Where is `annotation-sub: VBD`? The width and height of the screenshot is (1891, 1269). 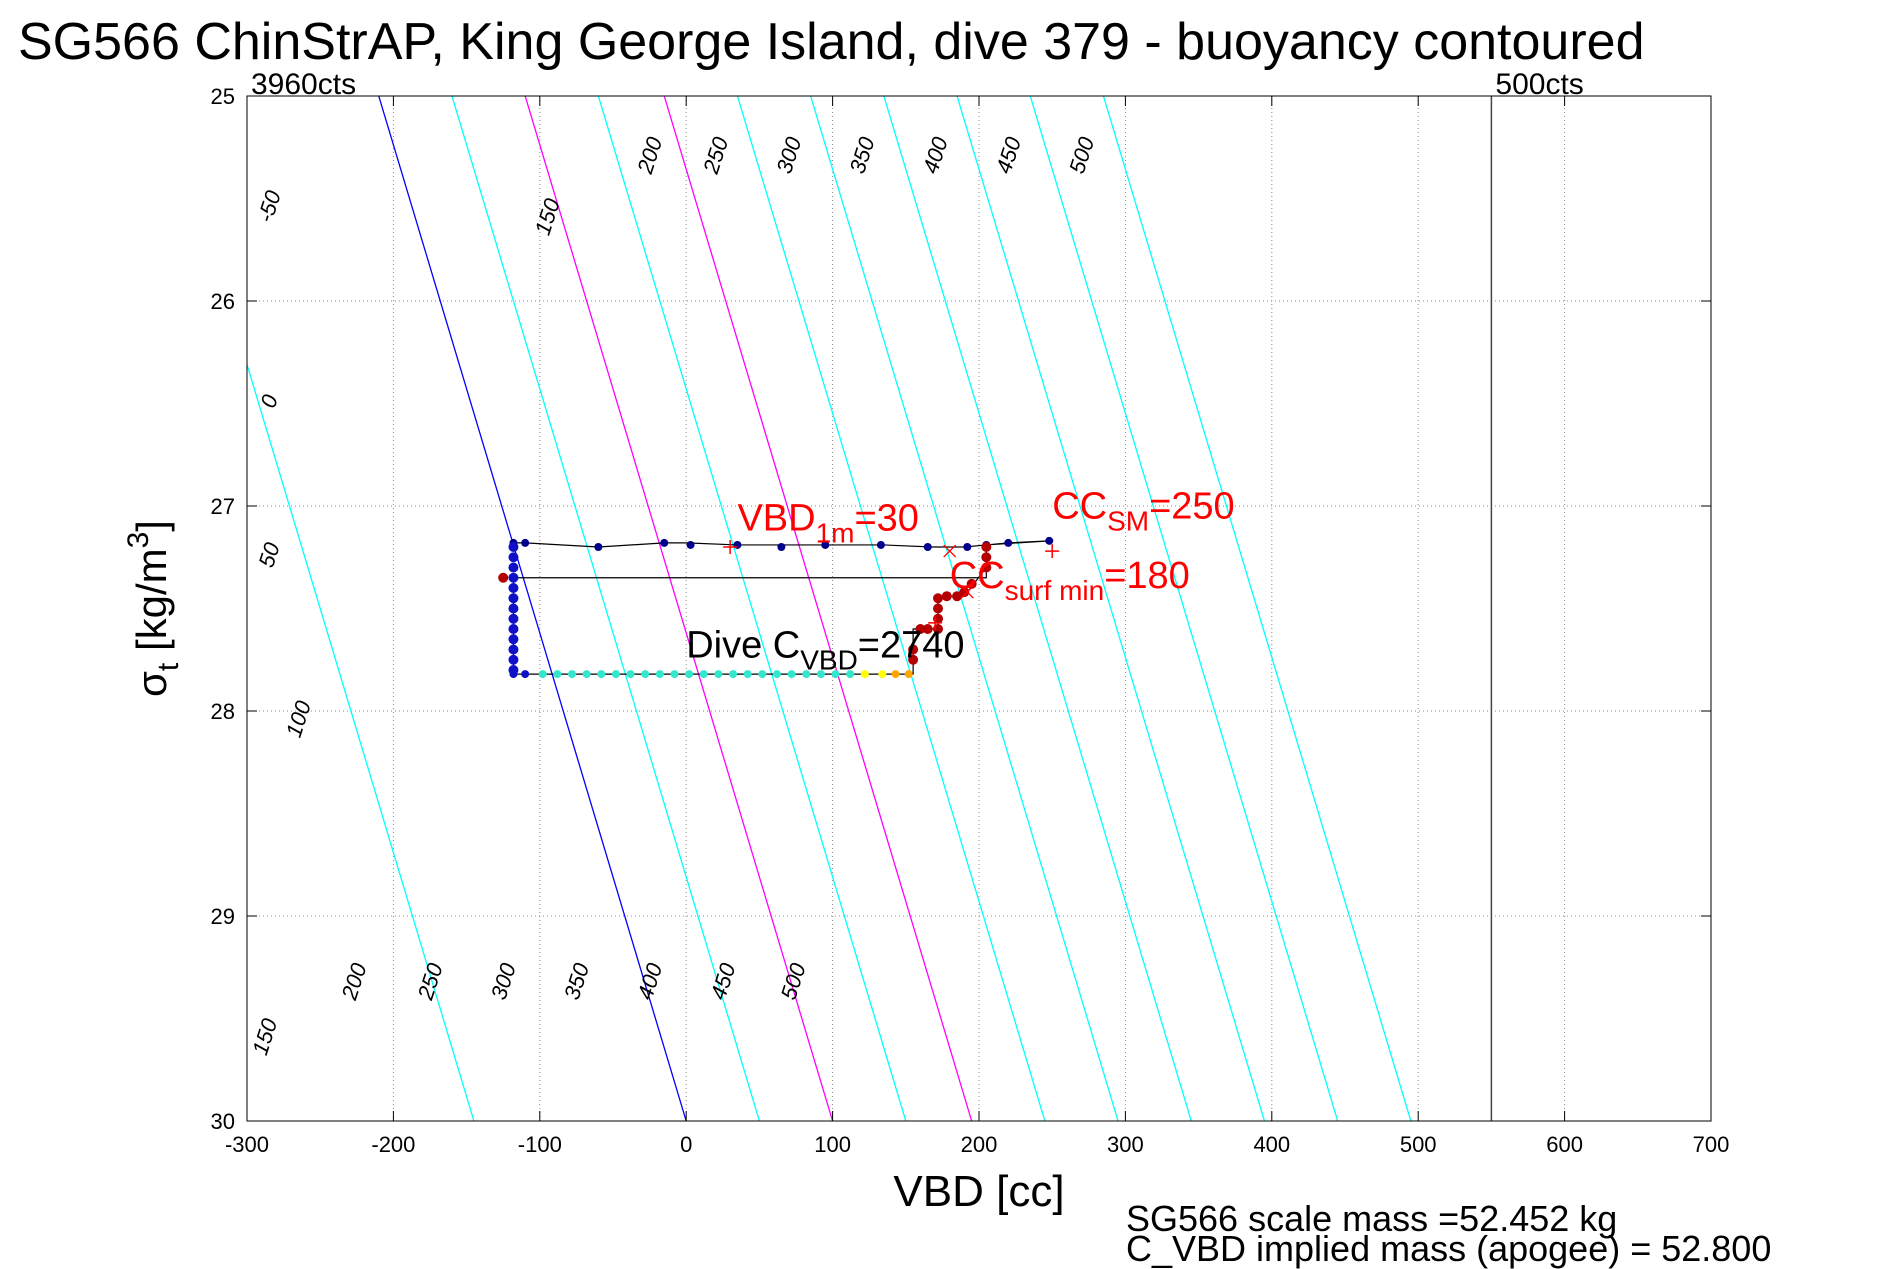
annotation-sub: VBD is located at coordinates (829, 660).